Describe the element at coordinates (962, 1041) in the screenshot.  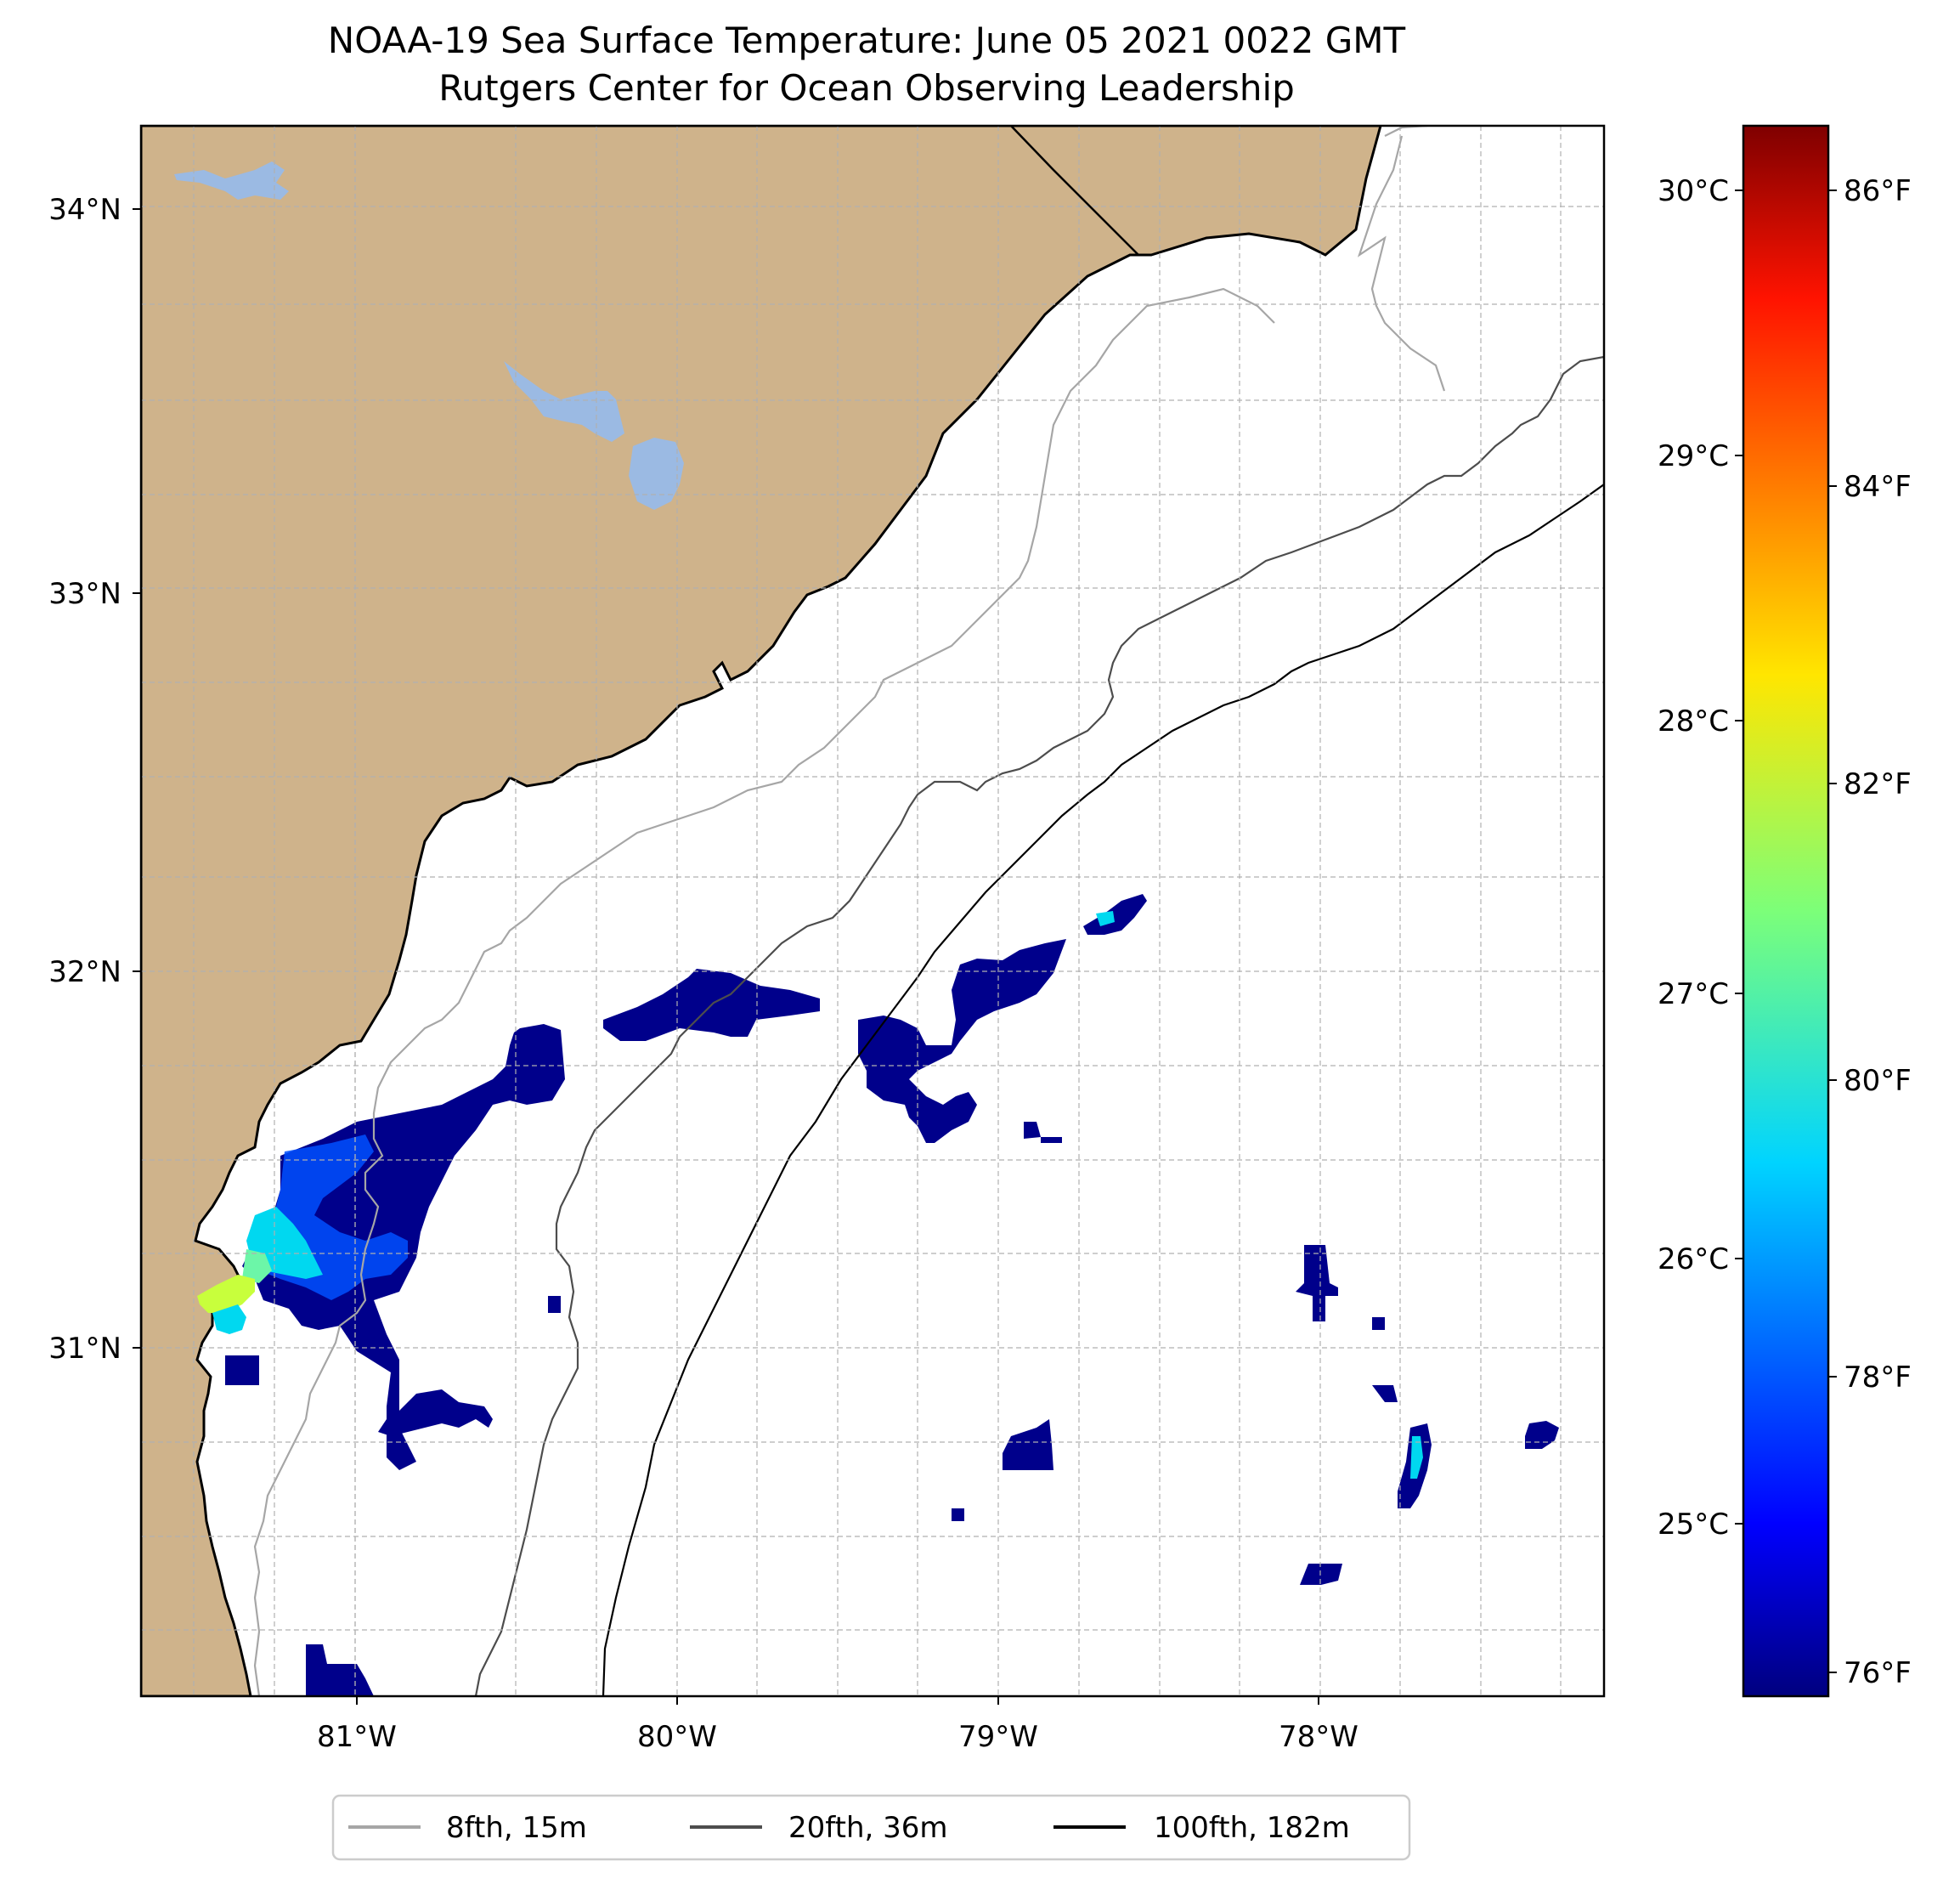
I see `sst-patch-center` at that location.